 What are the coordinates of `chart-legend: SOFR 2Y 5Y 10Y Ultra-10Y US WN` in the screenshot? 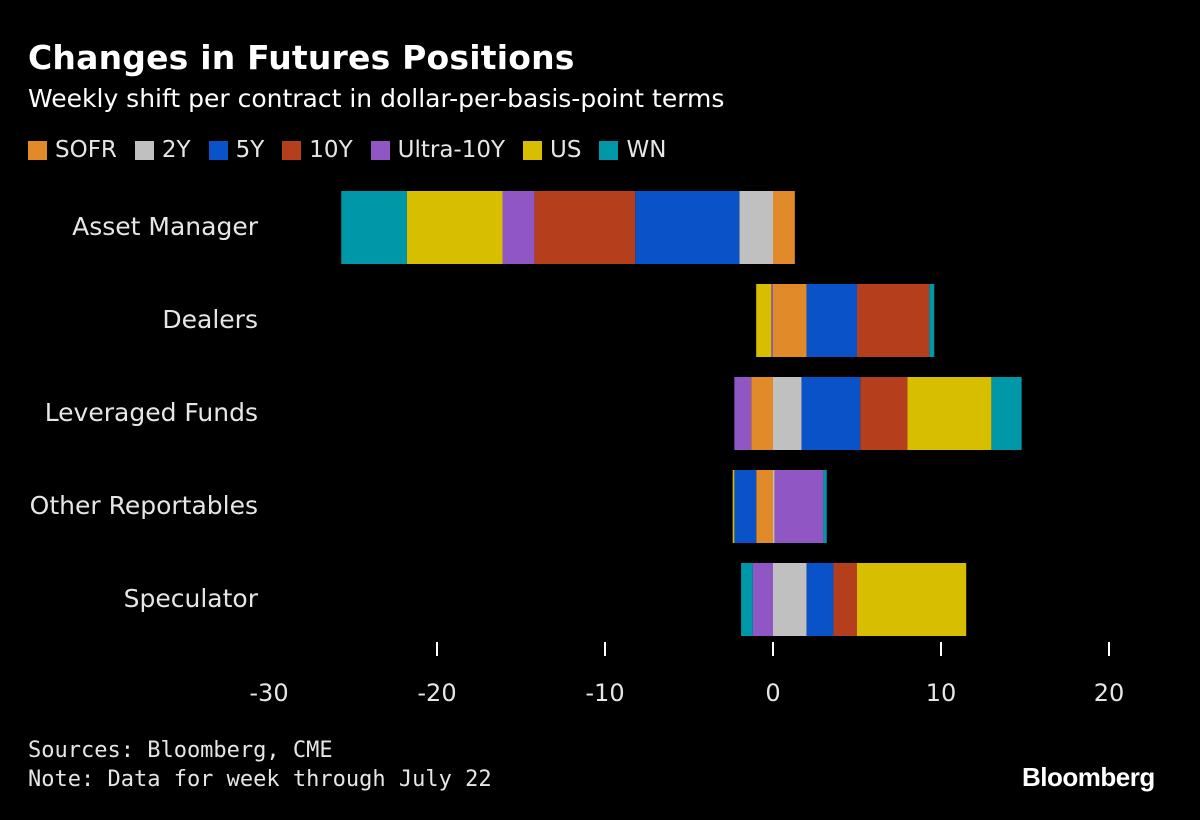 It's located at (356, 150).